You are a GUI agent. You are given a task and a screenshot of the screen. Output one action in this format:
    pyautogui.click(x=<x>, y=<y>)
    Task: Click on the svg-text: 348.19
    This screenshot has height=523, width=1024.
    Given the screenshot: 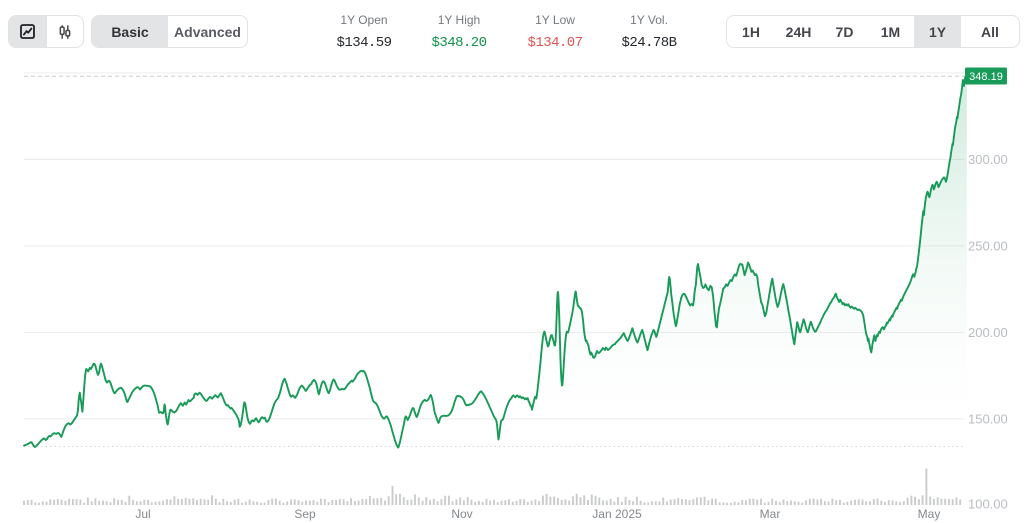 What is the action you would take?
    pyautogui.click(x=986, y=77)
    